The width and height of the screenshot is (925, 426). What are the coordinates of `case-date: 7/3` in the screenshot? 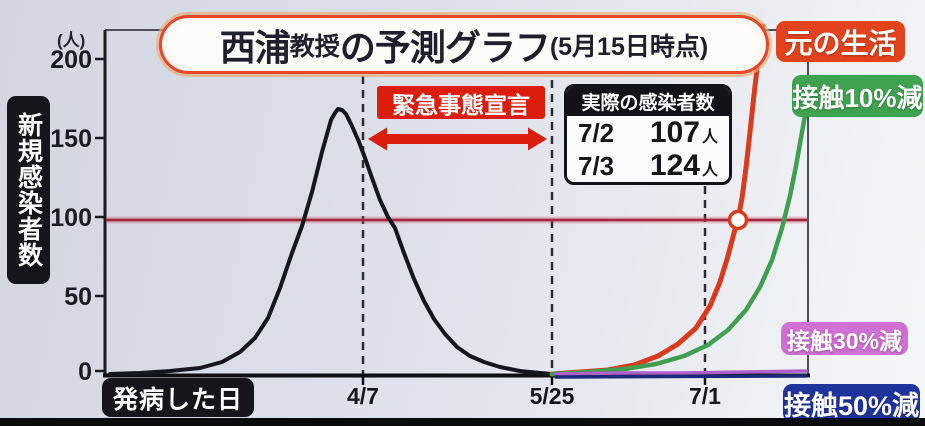 It's located at (596, 166).